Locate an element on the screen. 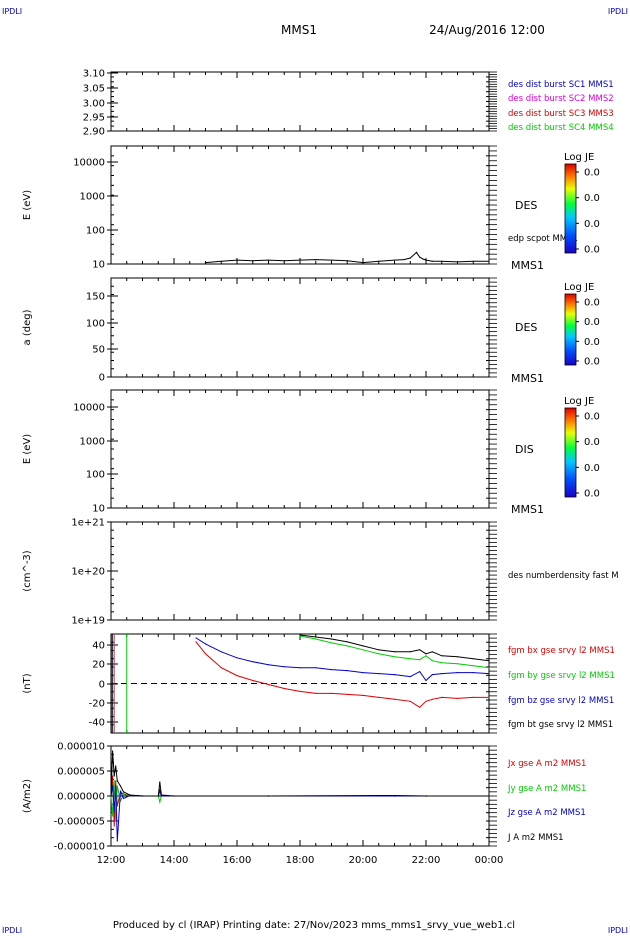 The width and height of the screenshot is (630, 938). plot-mission-title: MMS1 is located at coordinates (299, 30).